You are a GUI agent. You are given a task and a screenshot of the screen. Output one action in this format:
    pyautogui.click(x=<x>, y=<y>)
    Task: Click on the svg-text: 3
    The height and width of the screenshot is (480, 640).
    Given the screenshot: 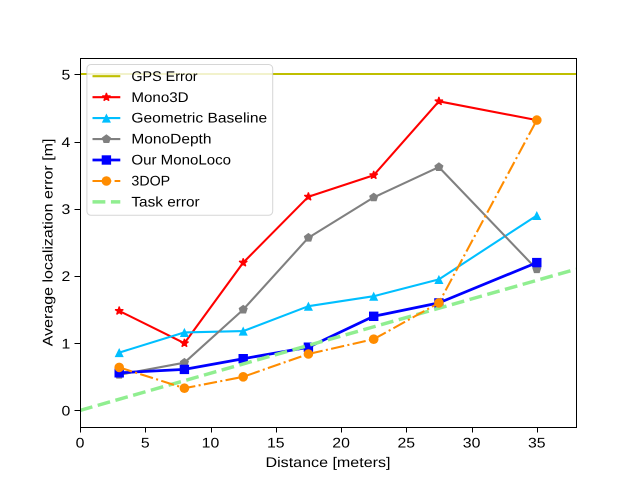 What is the action you would take?
    pyautogui.click(x=66, y=209)
    